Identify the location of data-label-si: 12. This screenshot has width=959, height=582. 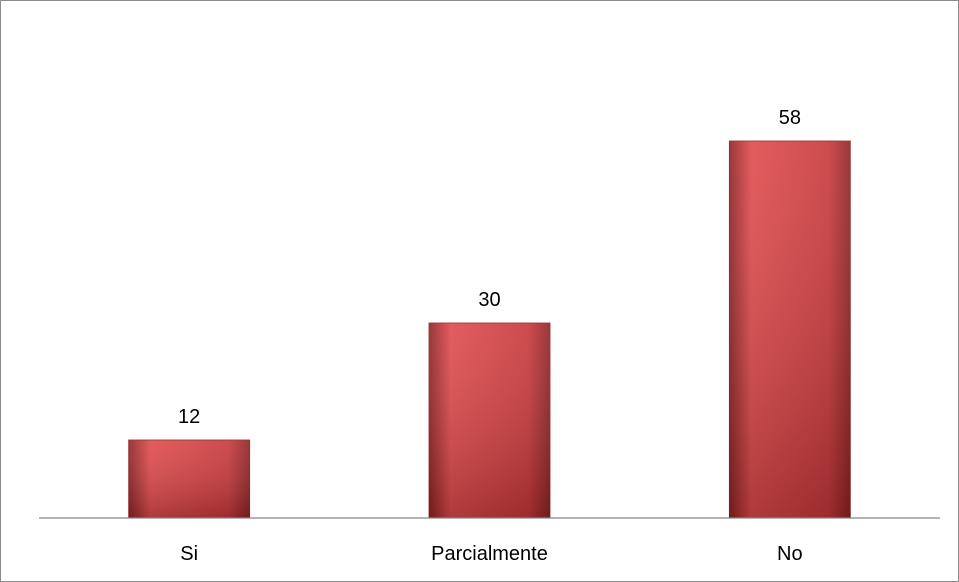
(189, 417).